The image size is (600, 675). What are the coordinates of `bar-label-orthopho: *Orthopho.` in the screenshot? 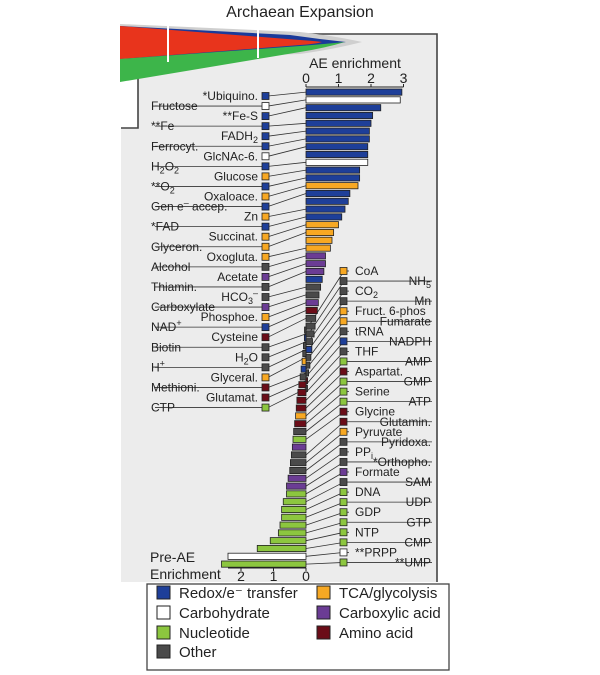 It's located at (402, 462).